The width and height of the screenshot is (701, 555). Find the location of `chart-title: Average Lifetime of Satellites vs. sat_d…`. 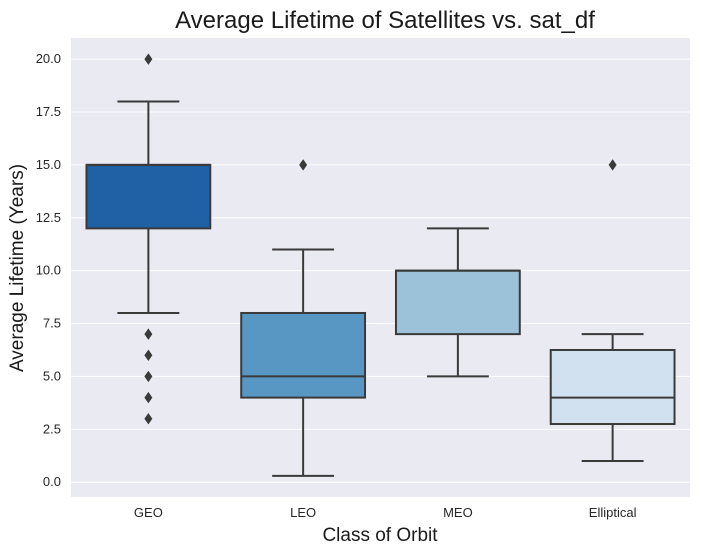

chart-title: Average Lifetime of Satellites vs. sat_d… is located at coordinates (385, 20).